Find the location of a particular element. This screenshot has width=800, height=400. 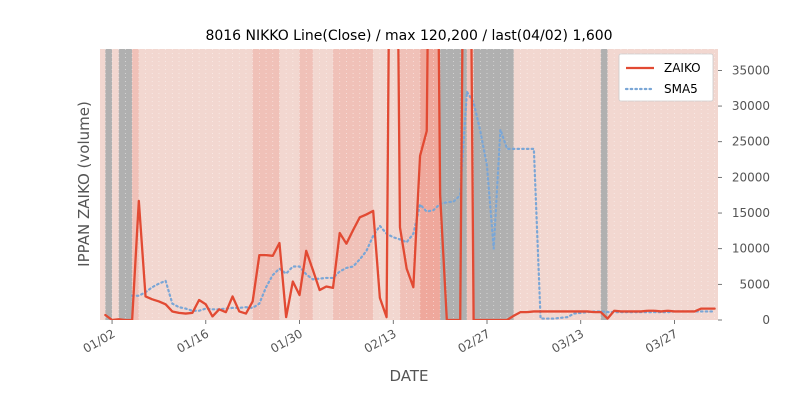

y-tick-label: 15000 is located at coordinates (751, 213).